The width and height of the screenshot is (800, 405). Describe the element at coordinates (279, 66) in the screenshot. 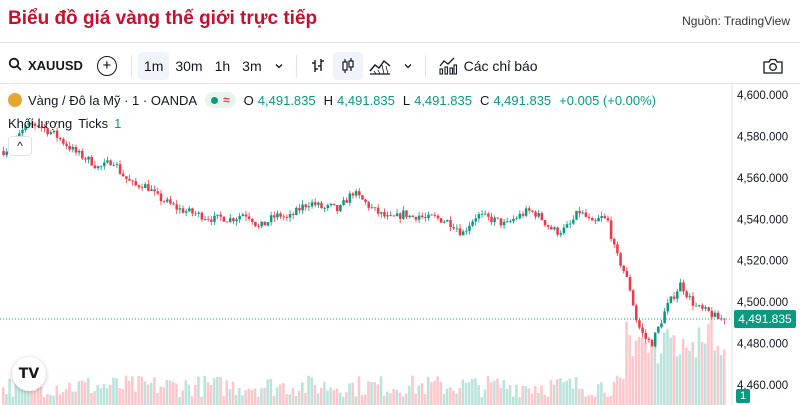

I see `timeframe-dropdown-button` at that location.